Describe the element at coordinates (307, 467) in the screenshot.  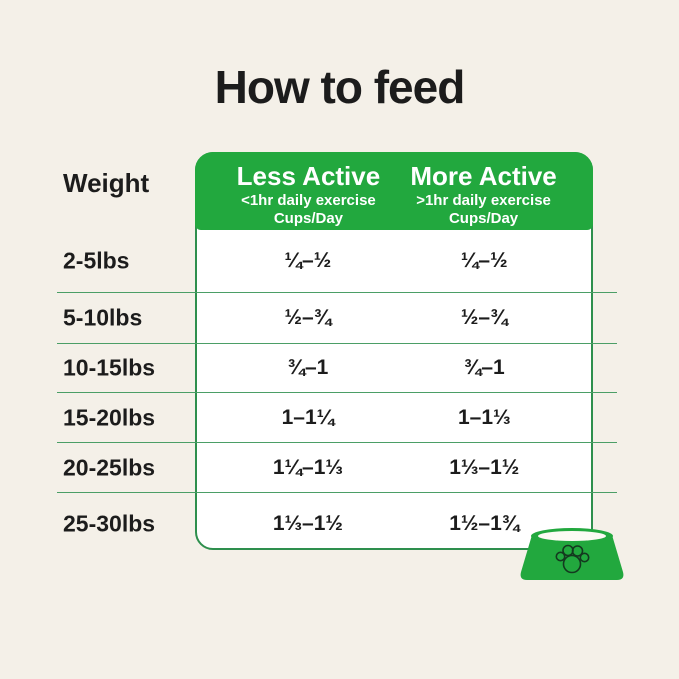
I see `less-active-cell: 1¼–1⅓` at that location.